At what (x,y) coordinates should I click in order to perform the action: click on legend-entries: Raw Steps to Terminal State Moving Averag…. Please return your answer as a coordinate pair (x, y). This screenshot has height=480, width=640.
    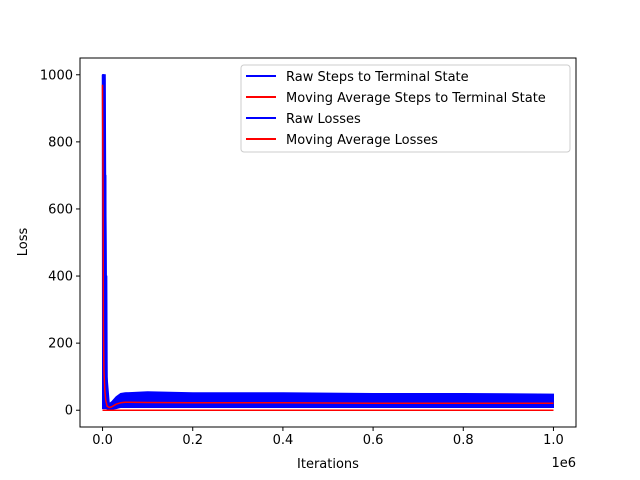
    Looking at the image, I should click on (396, 109).